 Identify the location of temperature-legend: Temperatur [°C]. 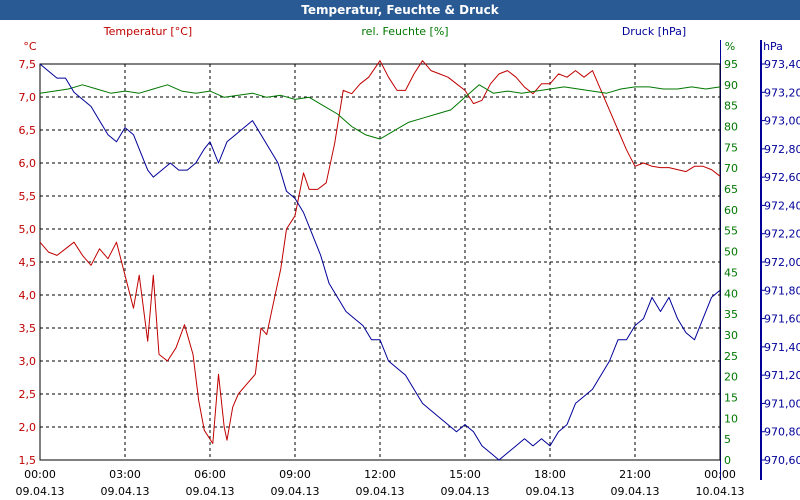
(147, 31).